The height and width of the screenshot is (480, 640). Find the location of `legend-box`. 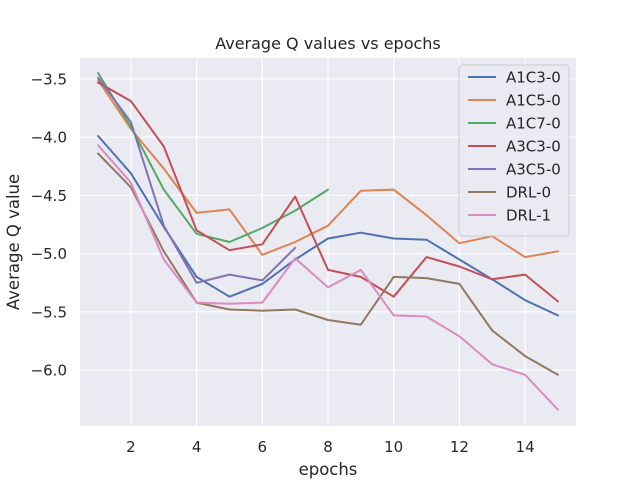

legend-box is located at coordinates (514, 150).